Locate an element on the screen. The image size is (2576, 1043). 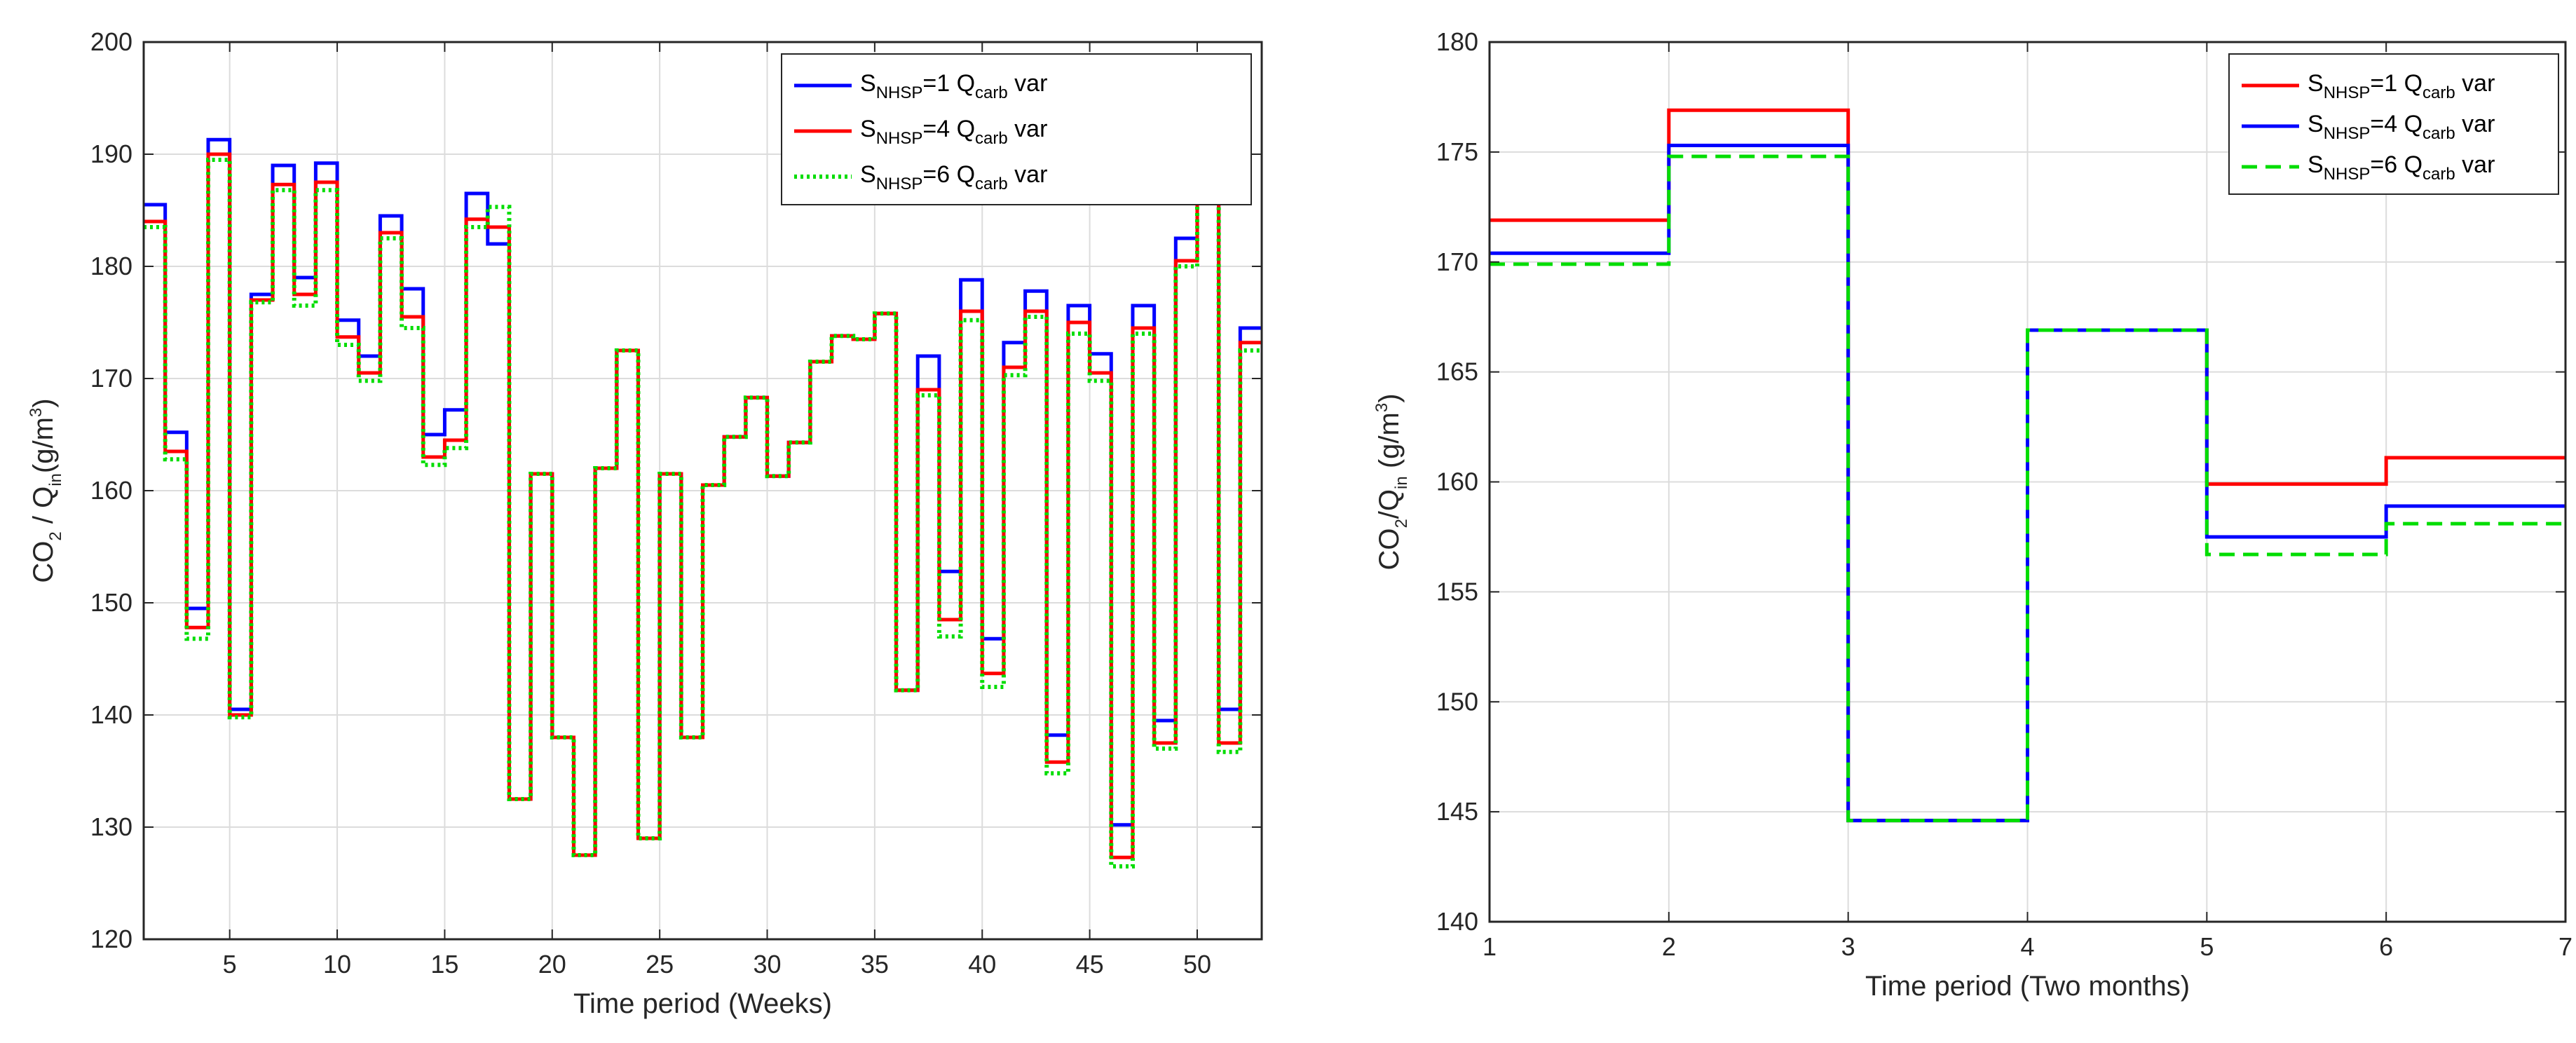
x-tick-label: 7 is located at coordinates (2565, 946).